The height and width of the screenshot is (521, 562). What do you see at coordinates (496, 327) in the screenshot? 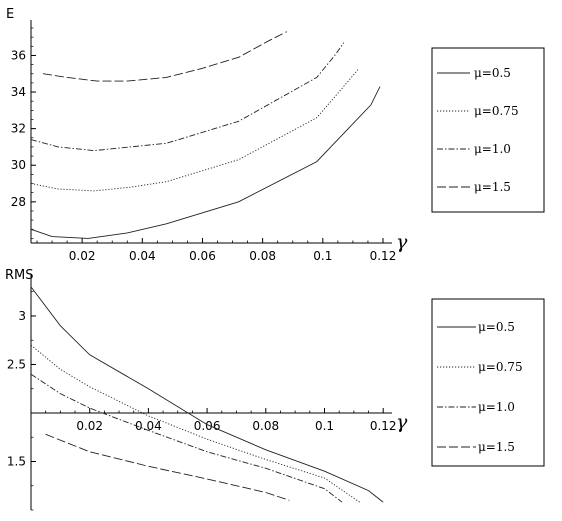
I see `rms-legend-label-0: μ=0.5` at bounding box center [496, 327].